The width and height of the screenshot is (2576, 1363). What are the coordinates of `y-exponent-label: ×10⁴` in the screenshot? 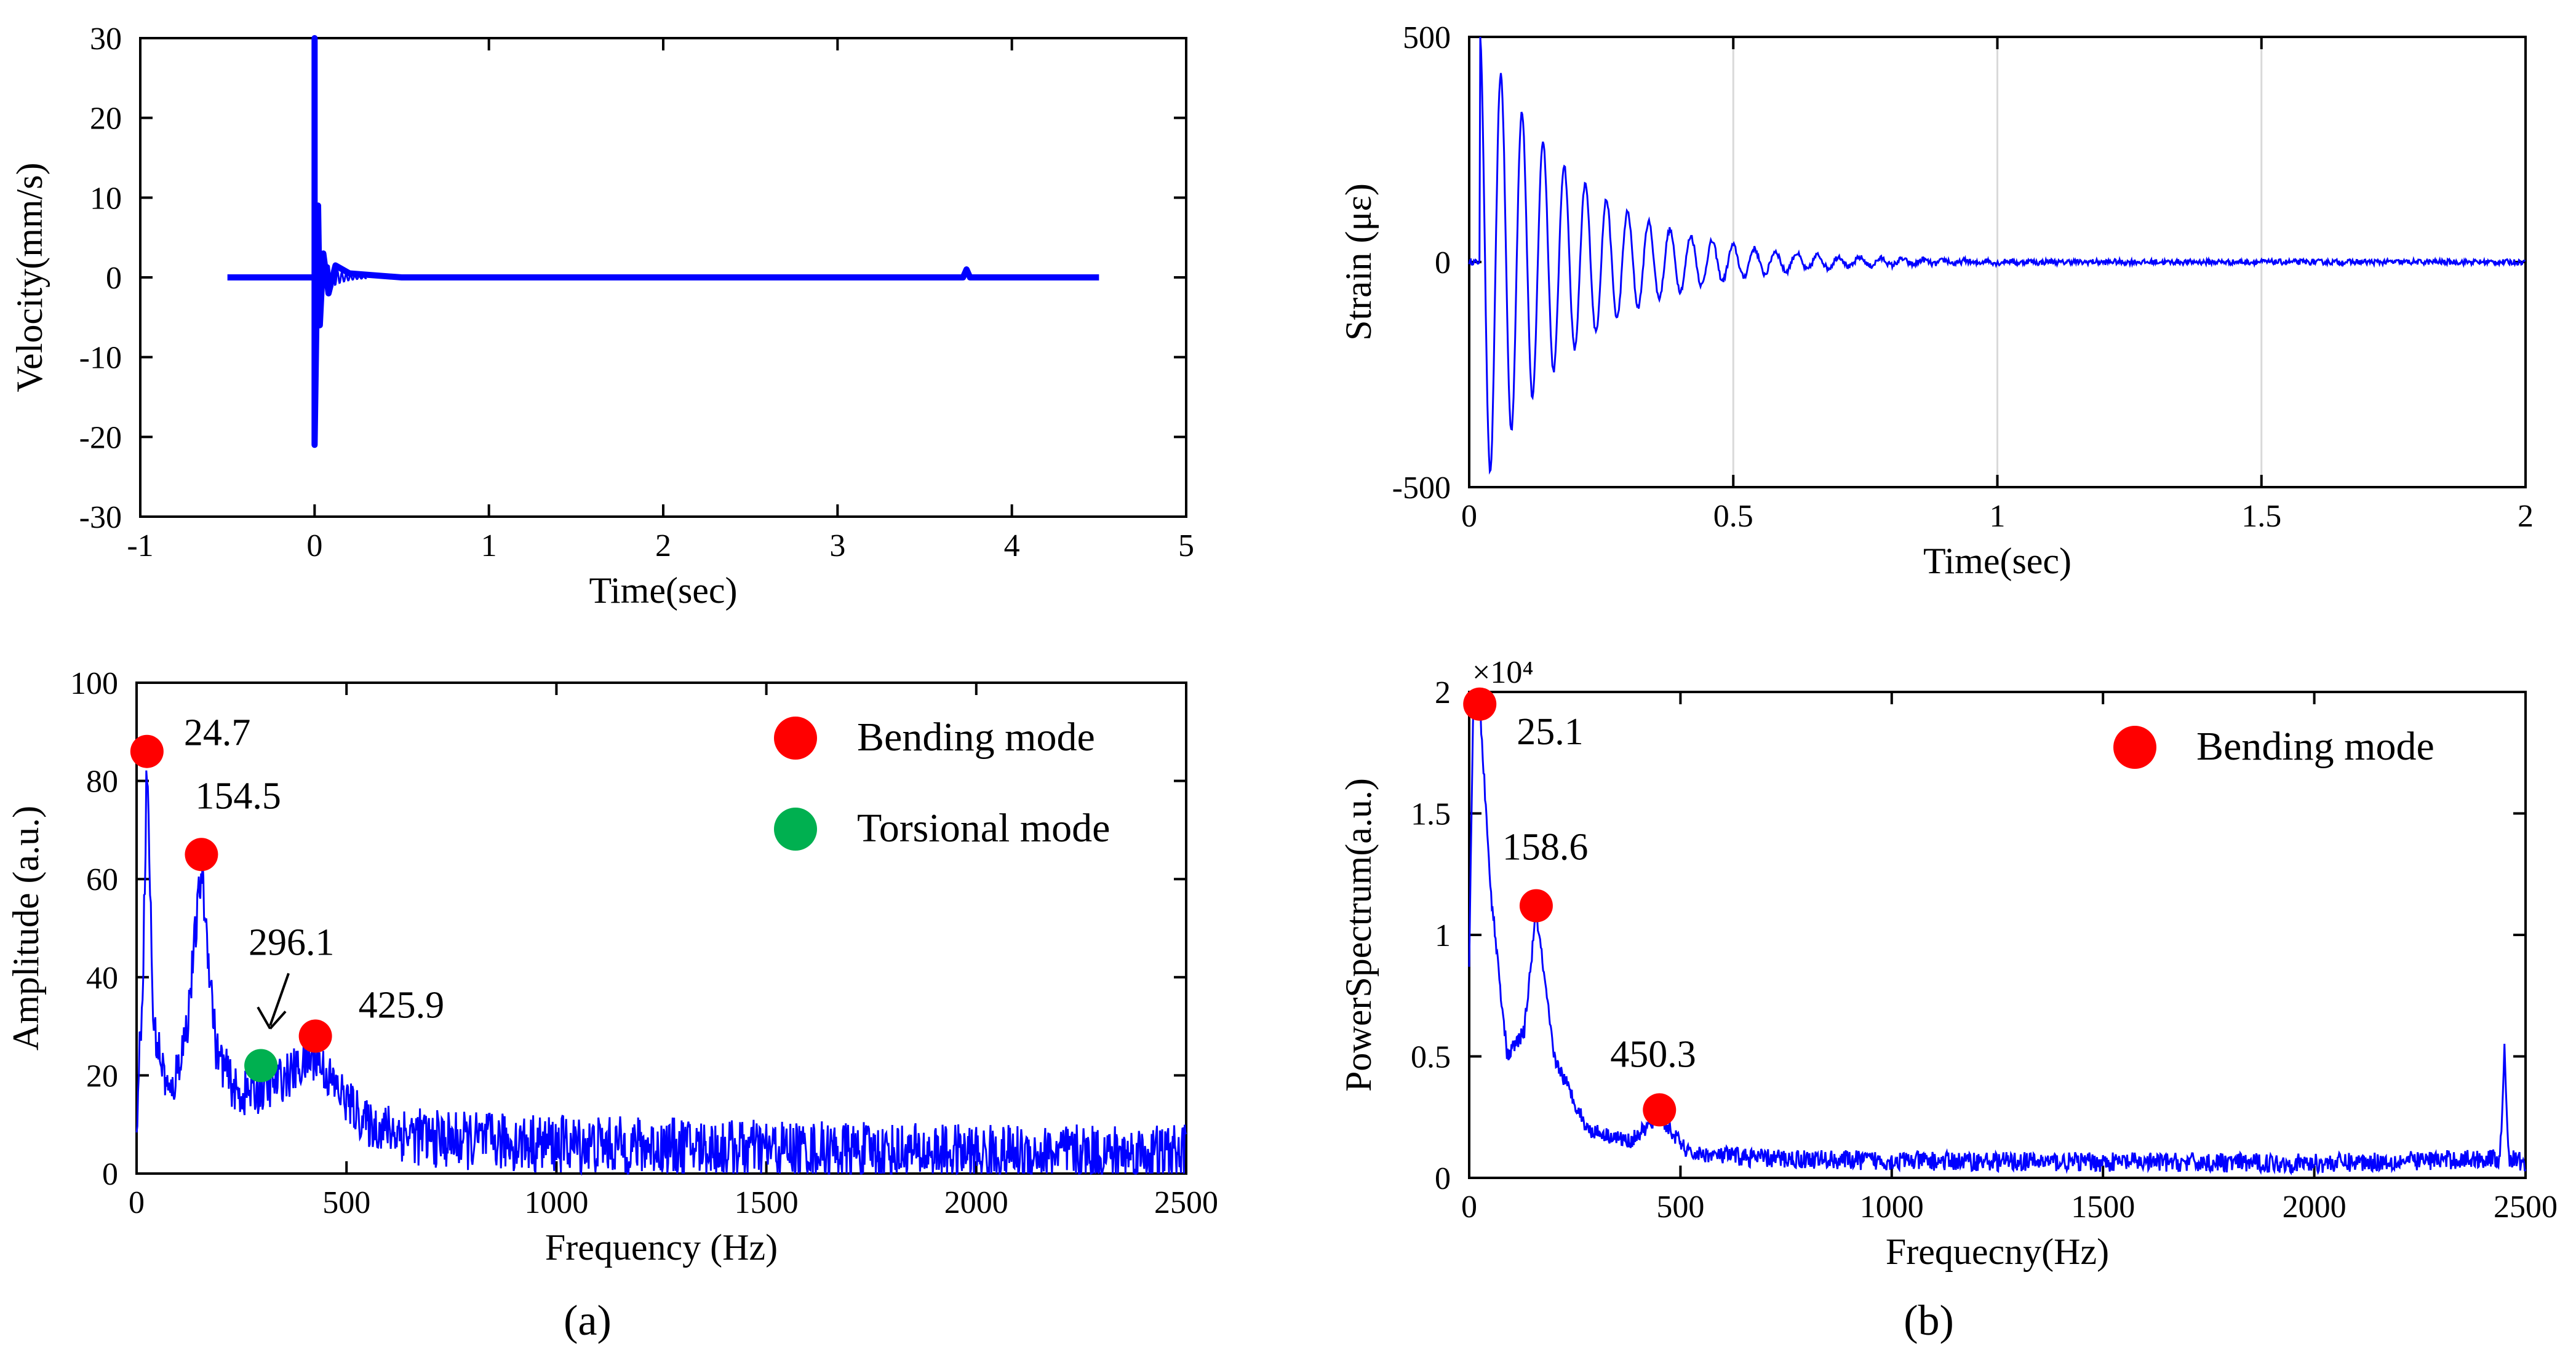 It's located at (1503, 672).